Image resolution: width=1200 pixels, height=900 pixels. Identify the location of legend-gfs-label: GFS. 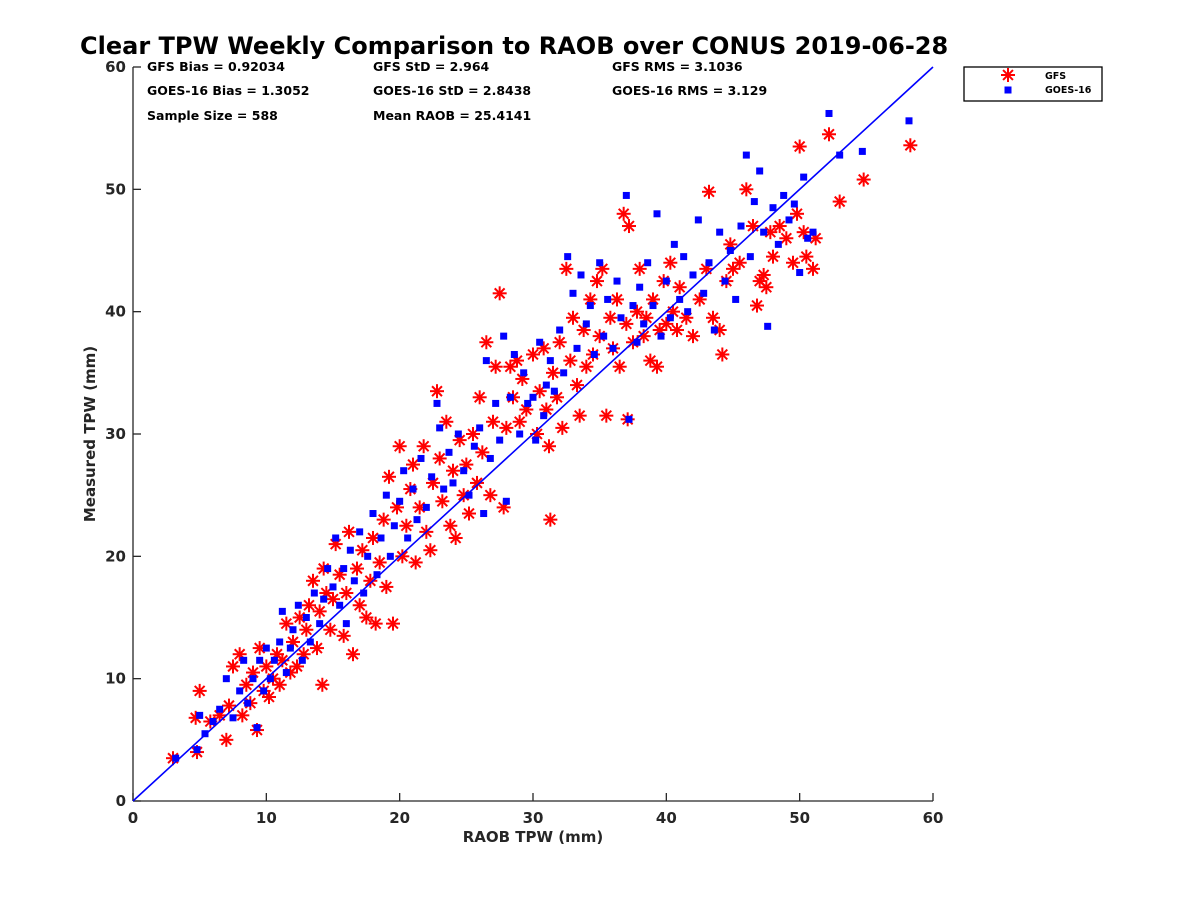
(1055, 76).